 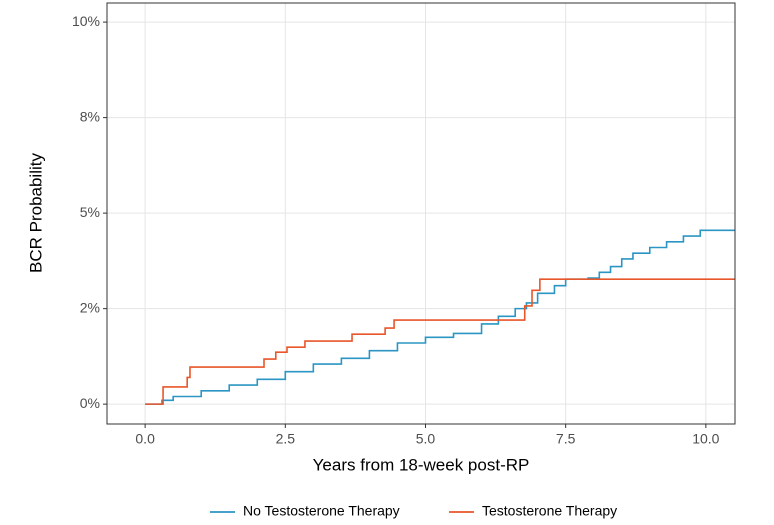 I want to click on y-tick-label: 0%, so click(x=90, y=403).